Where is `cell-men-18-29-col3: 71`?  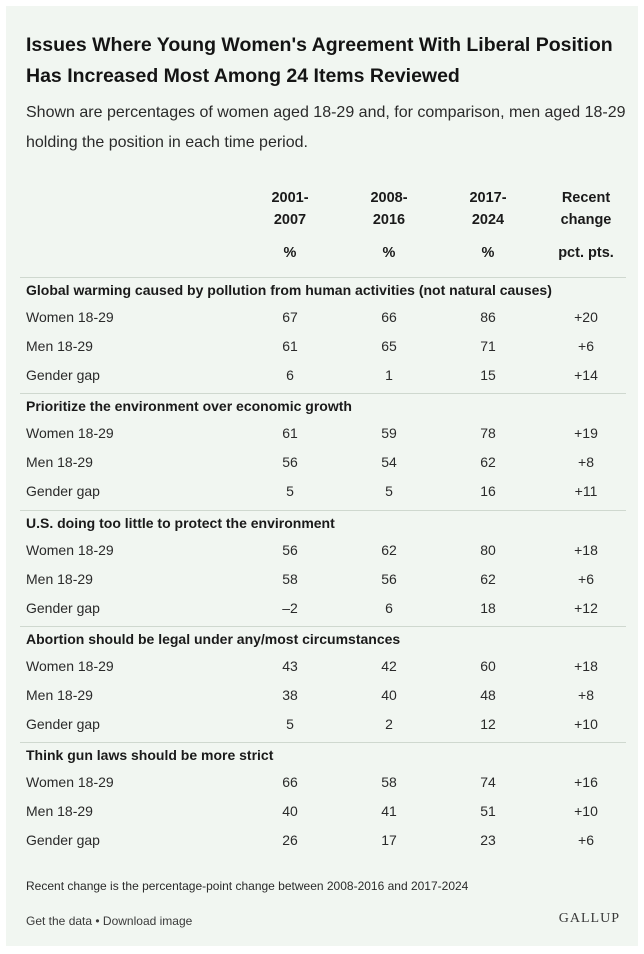
cell-men-18-29-col3: 71 is located at coordinates (488, 346).